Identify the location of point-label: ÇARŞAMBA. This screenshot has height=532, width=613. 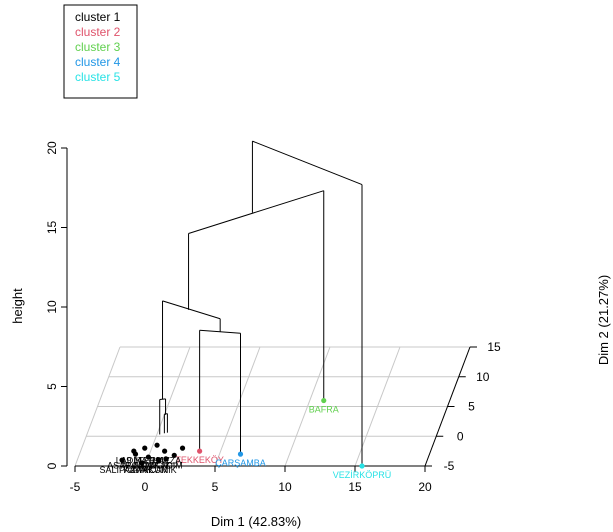
(240, 463).